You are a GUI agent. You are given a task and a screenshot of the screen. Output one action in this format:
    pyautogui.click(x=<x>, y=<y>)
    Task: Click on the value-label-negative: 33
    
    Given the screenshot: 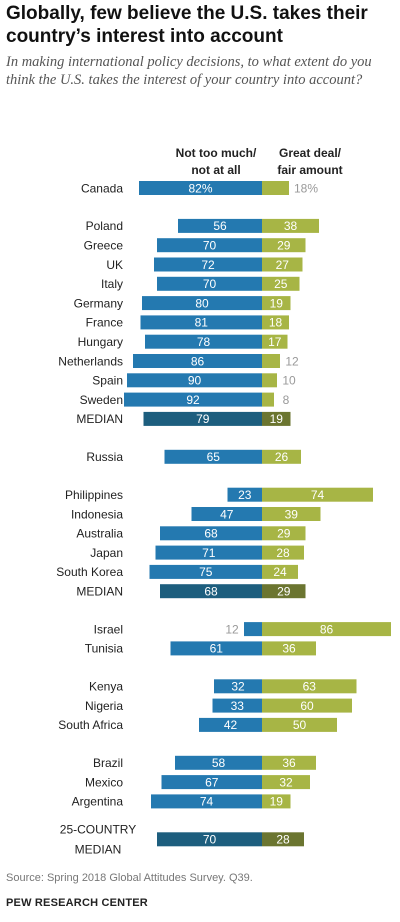 What is the action you would take?
    pyautogui.click(x=238, y=706)
    